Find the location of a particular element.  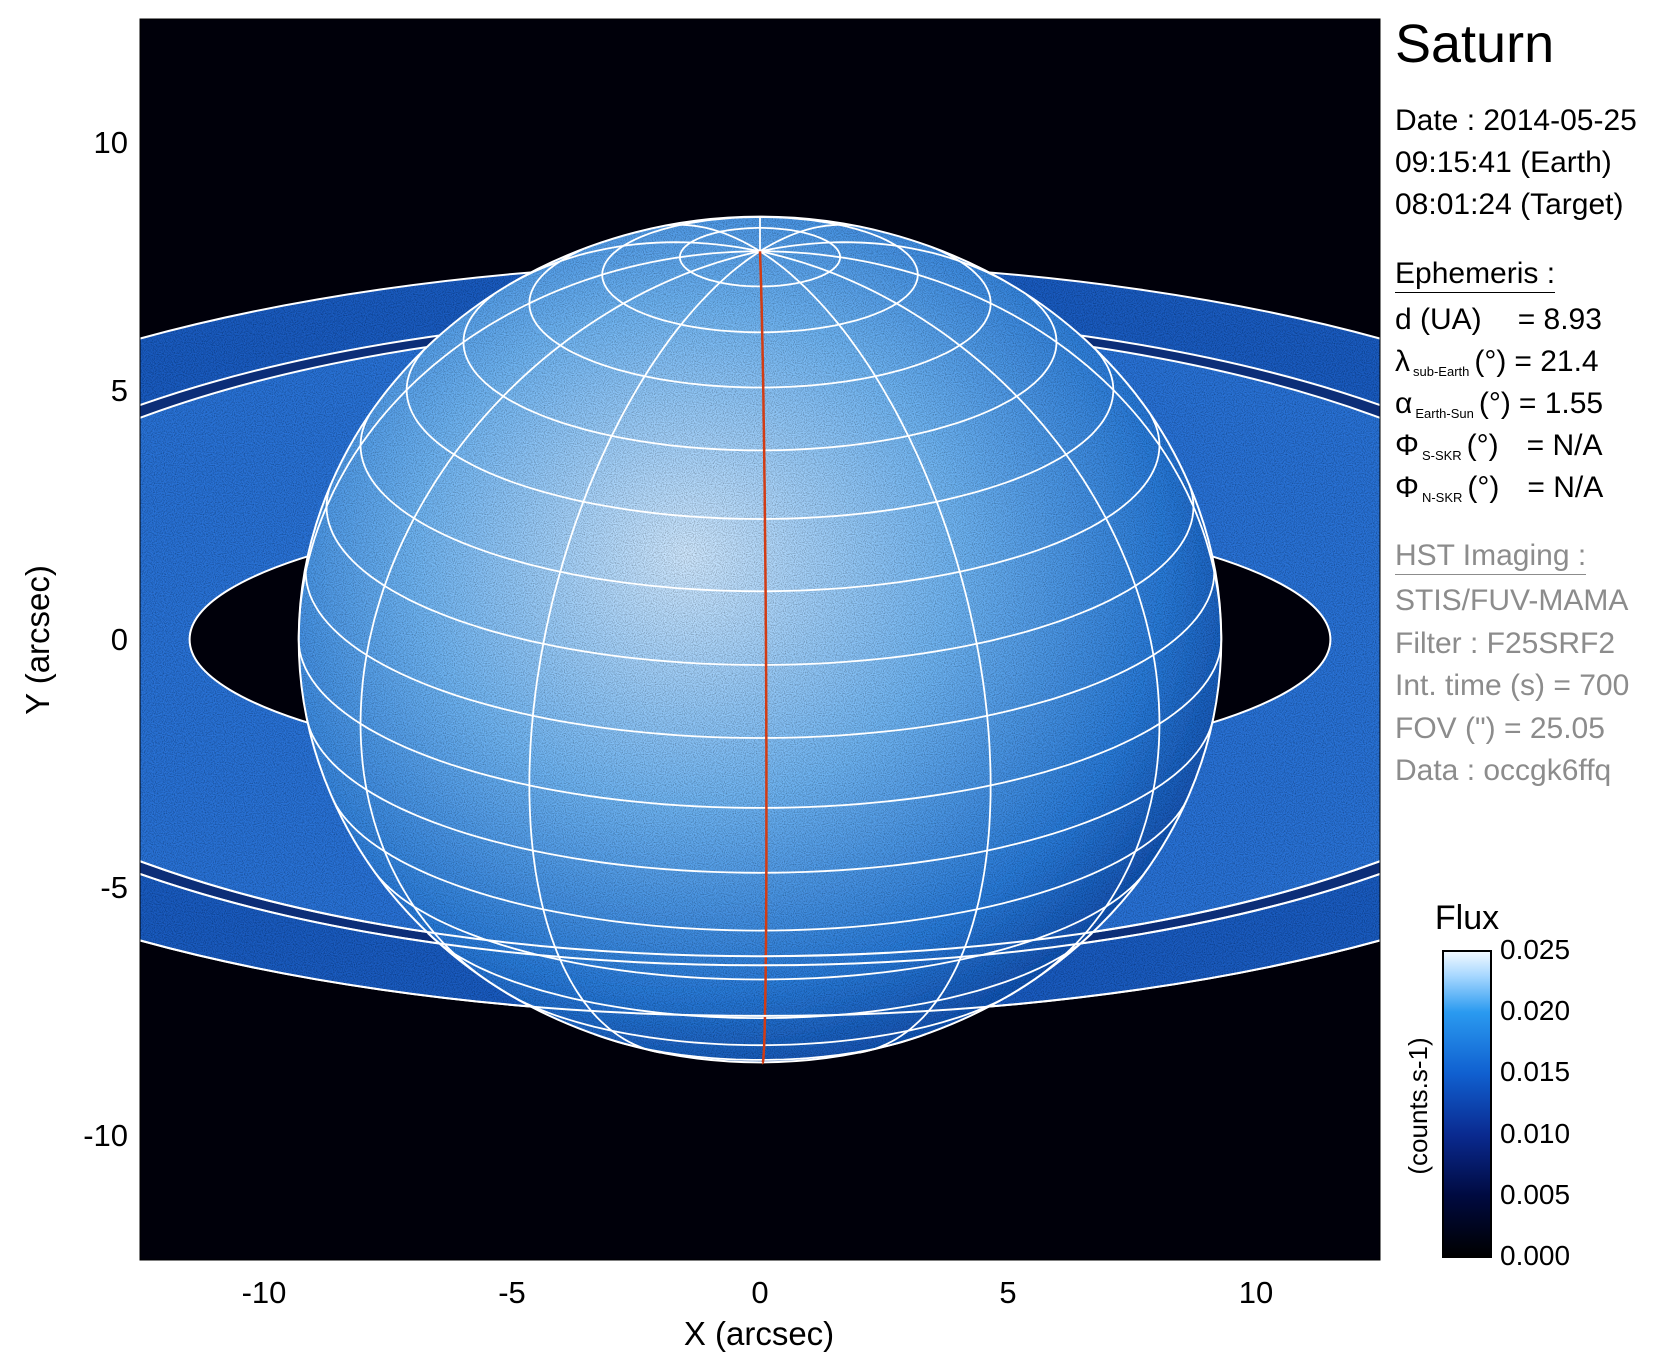

ephemeris-row: Φ S-SKR (°) = N/A is located at coordinates (1499, 451).